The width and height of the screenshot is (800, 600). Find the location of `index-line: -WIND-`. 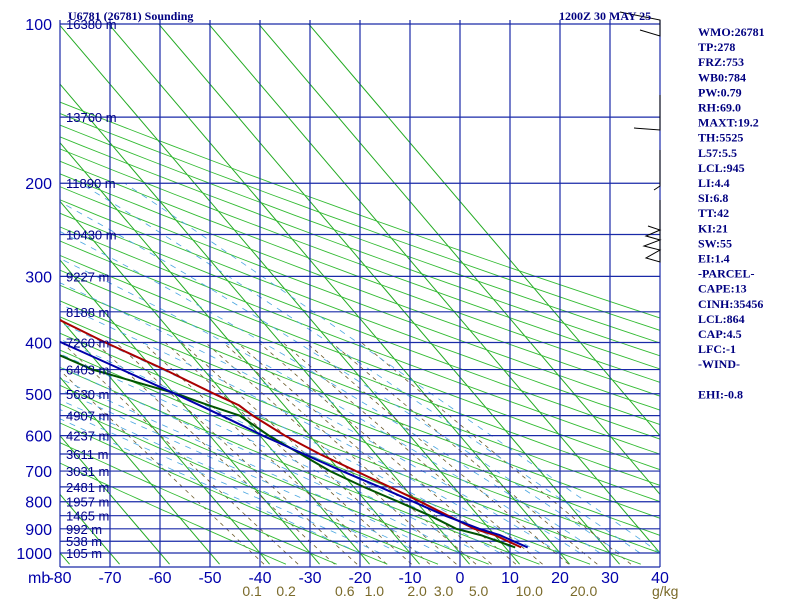

index-line: -WIND- is located at coordinates (719, 364).